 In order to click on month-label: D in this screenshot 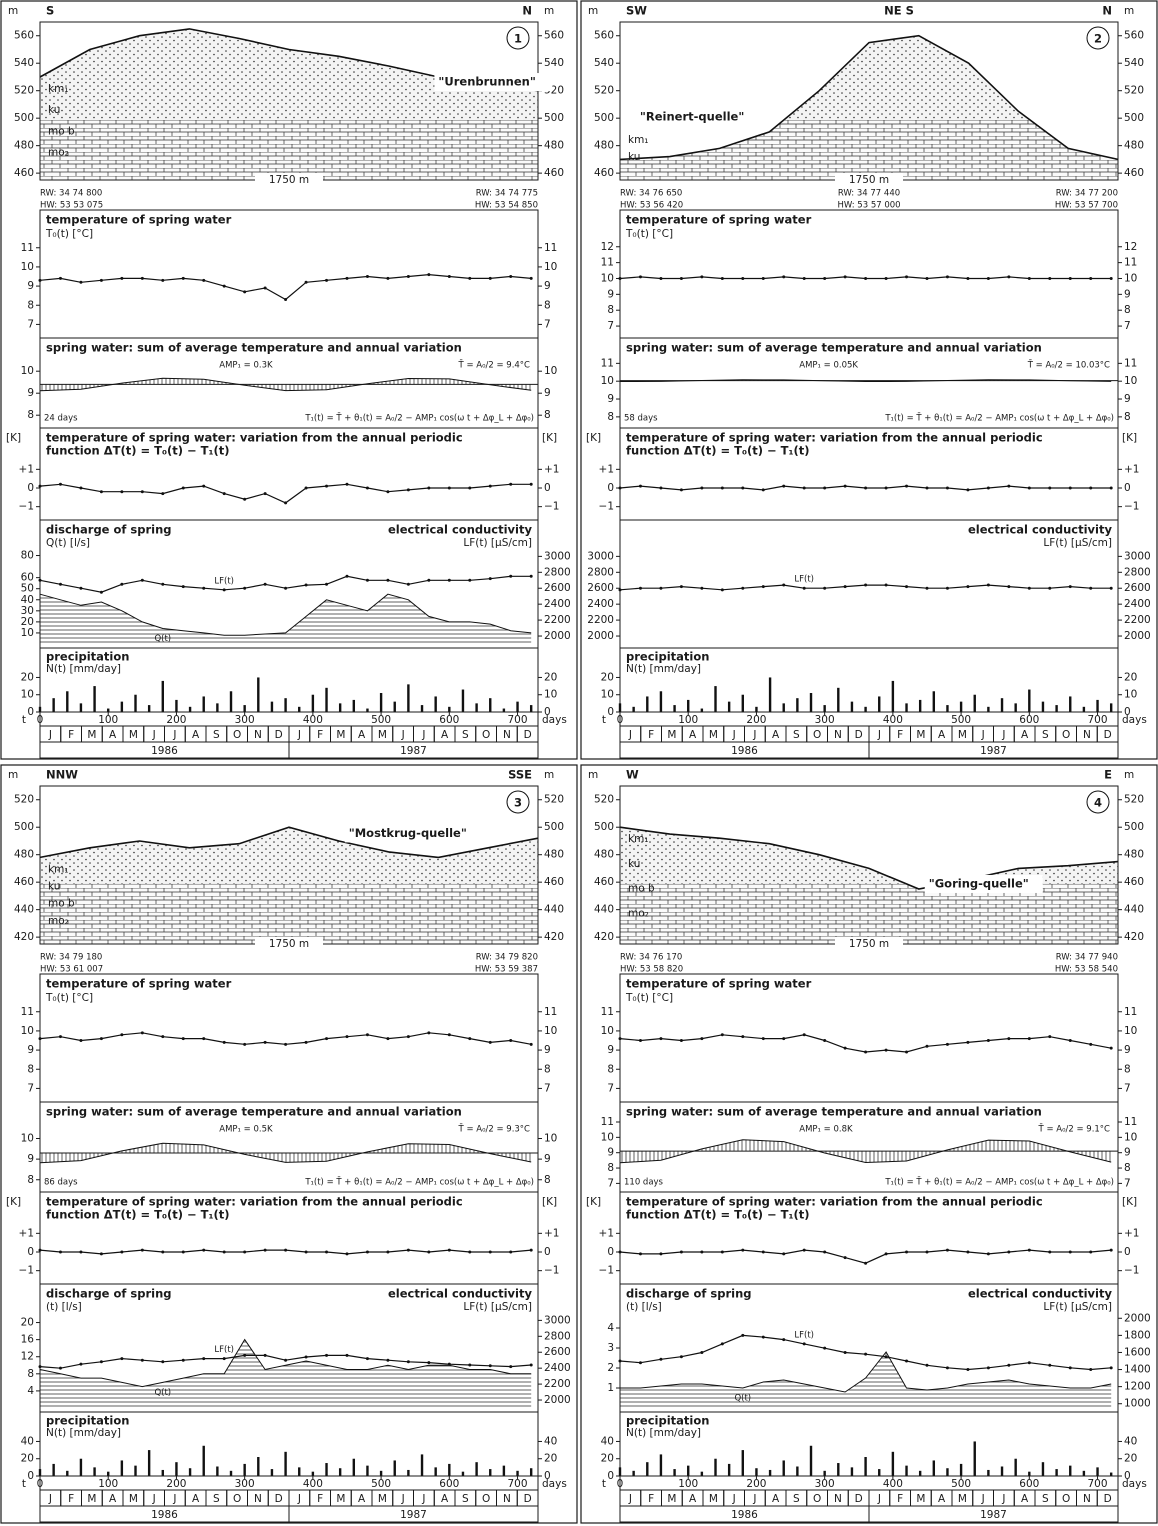, I will do `click(1108, 1499)`.